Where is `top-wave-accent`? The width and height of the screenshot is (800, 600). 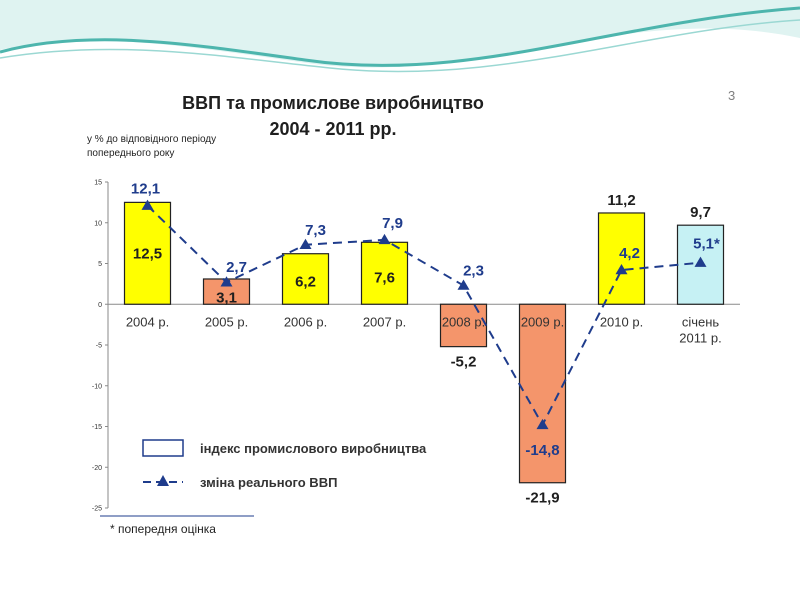
top-wave-accent is located at coordinates (400, 36).